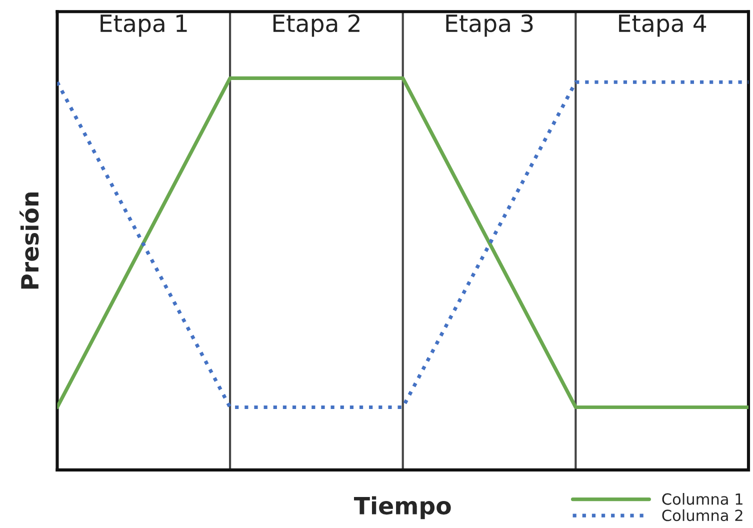 This screenshot has width=753, height=528. What do you see at coordinates (662, 25) in the screenshot?
I see `text: Etapa 4` at bounding box center [662, 25].